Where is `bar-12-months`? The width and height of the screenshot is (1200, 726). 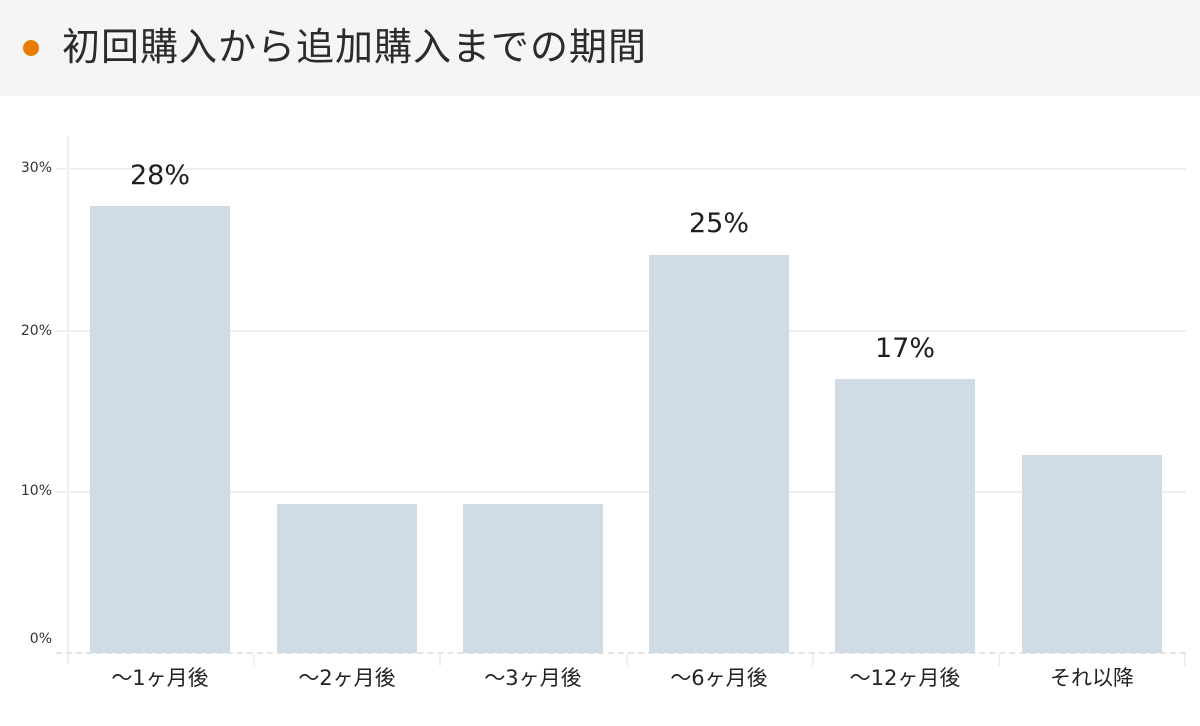 bar-12-months is located at coordinates (905, 516).